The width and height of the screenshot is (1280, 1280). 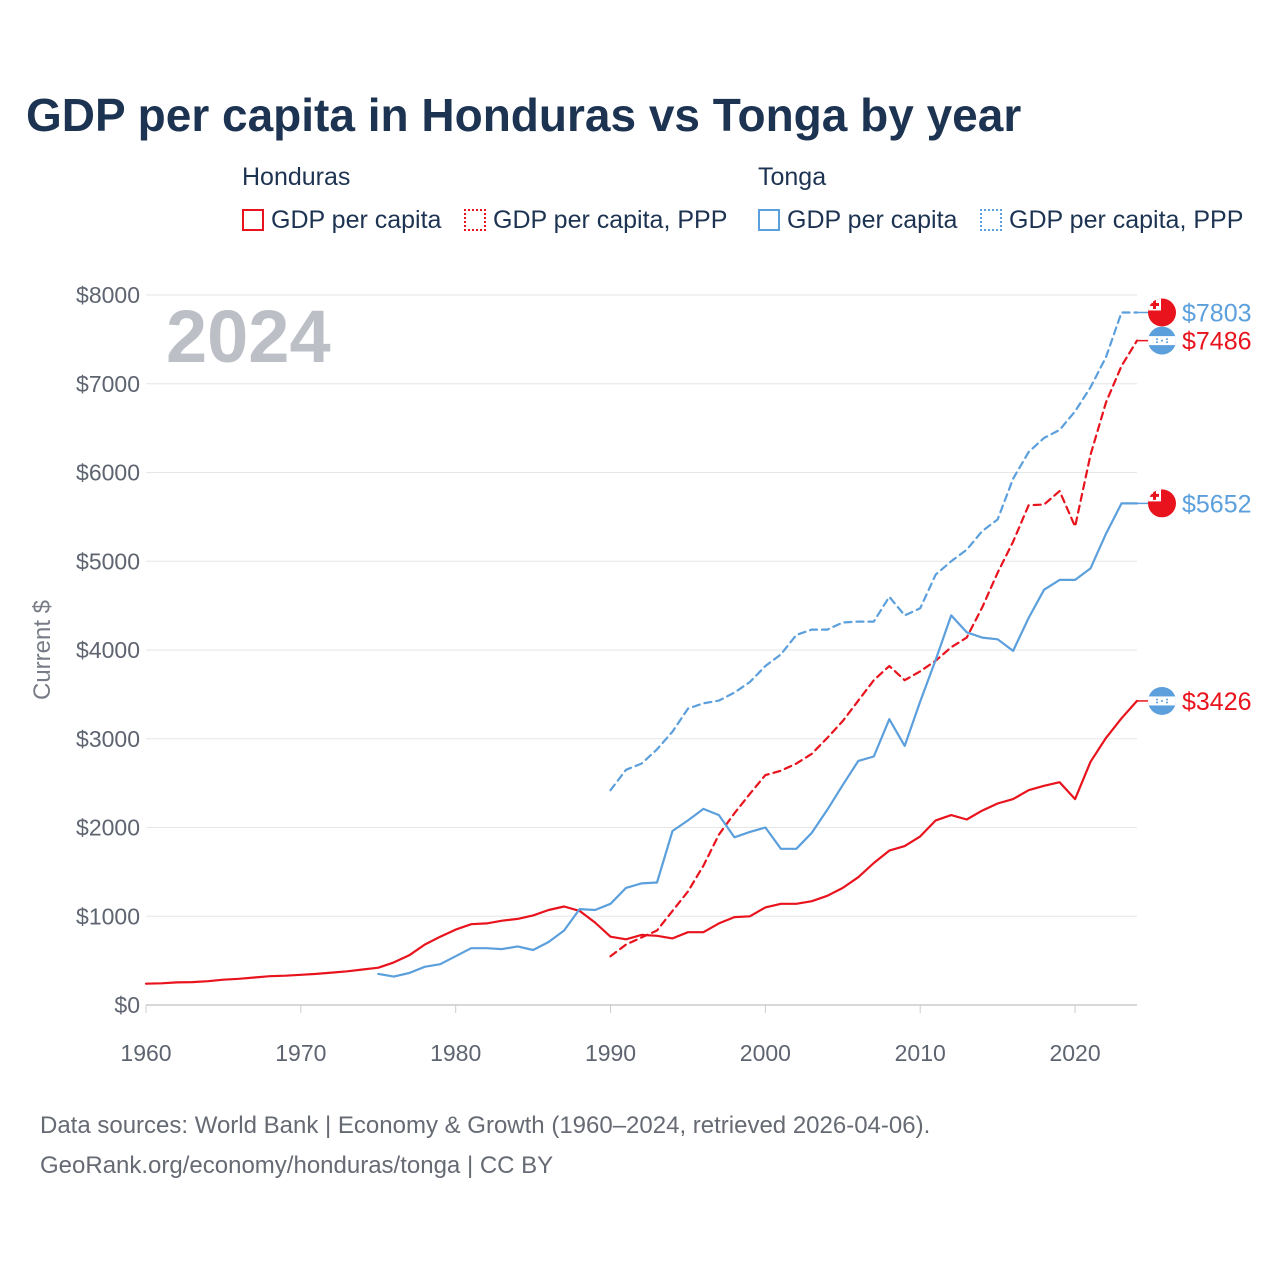 What do you see at coordinates (475, 220) in the screenshot?
I see `legend-swatch-honduras-dotted` at bounding box center [475, 220].